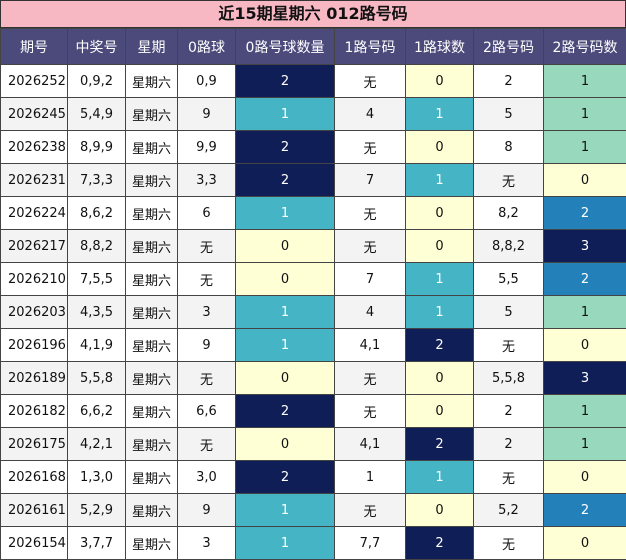  What do you see at coordinates (207, 477) in the screenshot?
I see `route0-balls-cell: 3,0` at bounding box center [207, 477].